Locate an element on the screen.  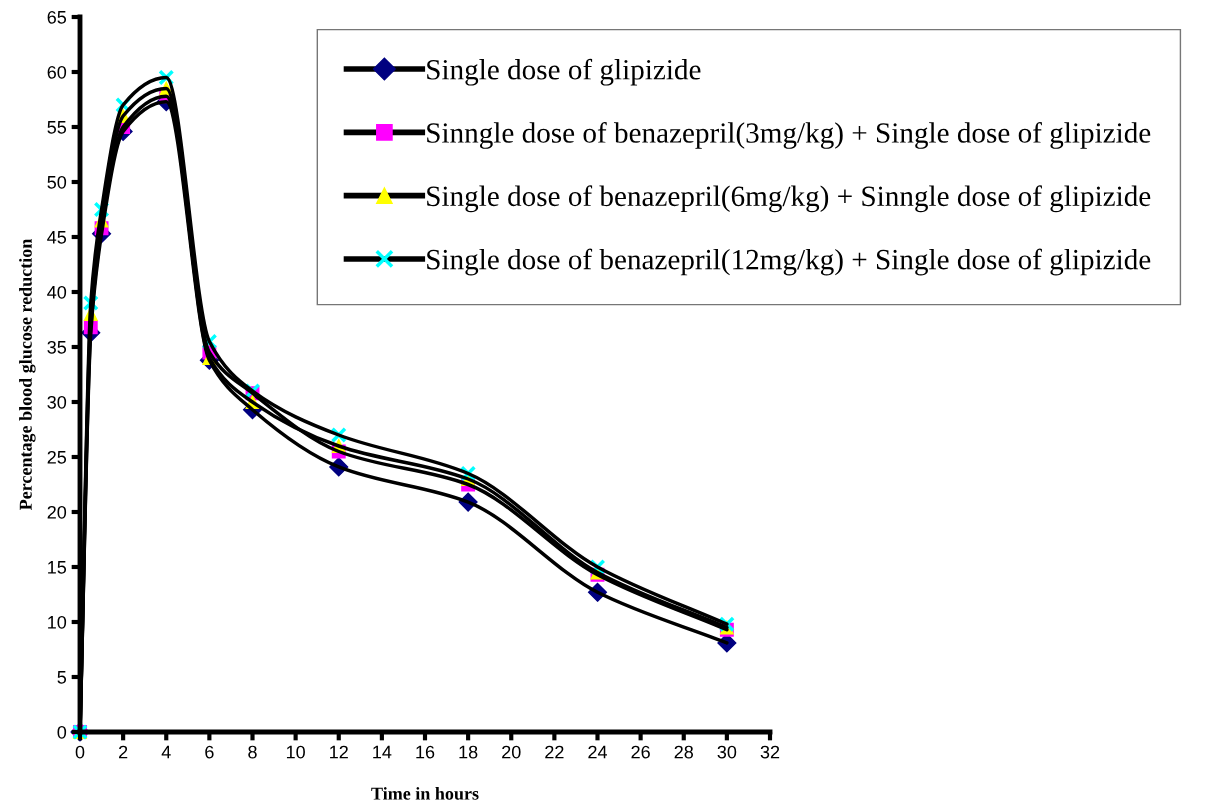
x-tick-label: 18 is located at coordinates (468, 752).